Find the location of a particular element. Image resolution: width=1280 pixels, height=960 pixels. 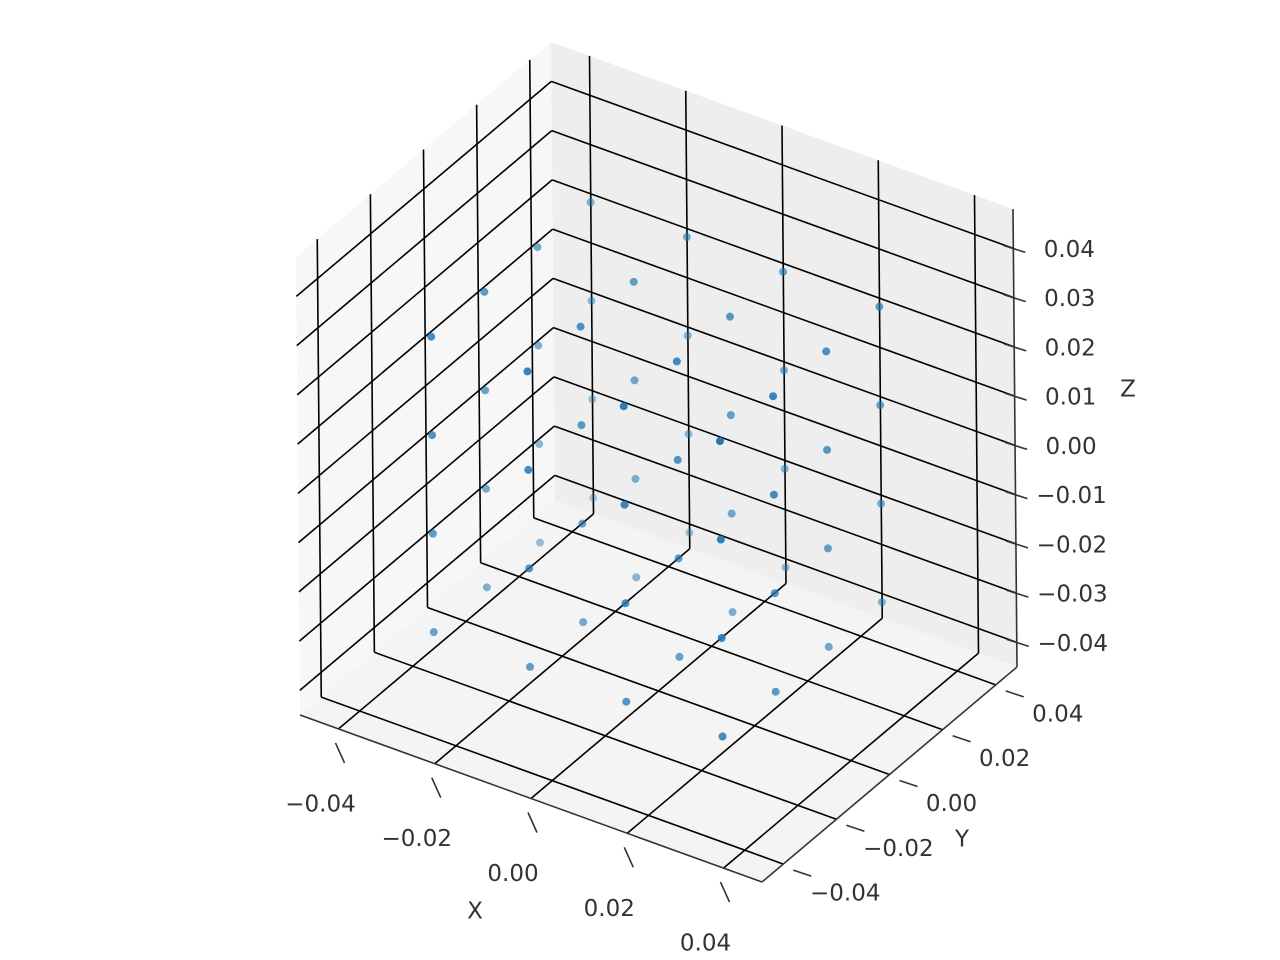

tick-label: 0.03 is located at coordinates (1069, 299).